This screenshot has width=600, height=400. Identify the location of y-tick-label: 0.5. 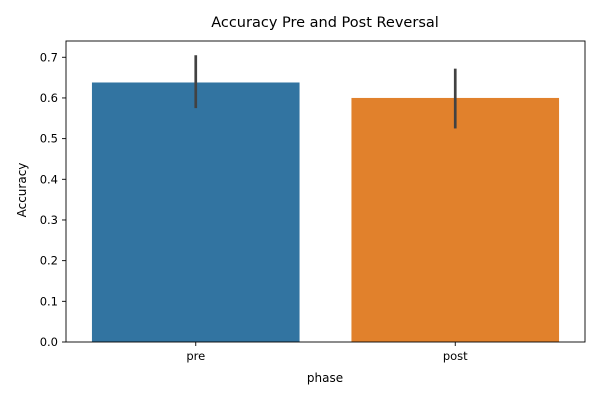
(49, 139).